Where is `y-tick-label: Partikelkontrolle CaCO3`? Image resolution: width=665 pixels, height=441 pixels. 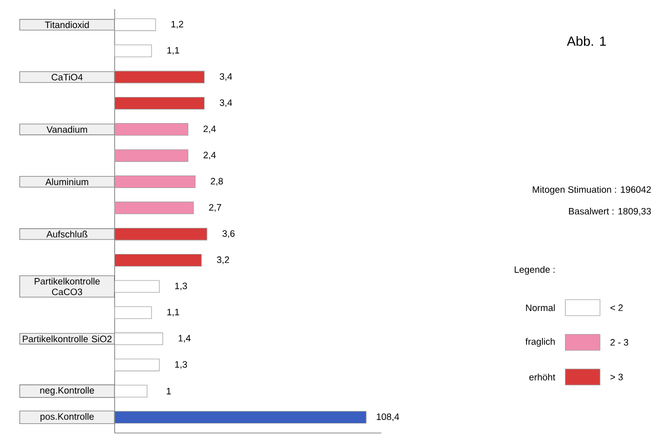
y-tick-label: Partikelkontrolle CaCO3 is located at coordinates (67, 287).